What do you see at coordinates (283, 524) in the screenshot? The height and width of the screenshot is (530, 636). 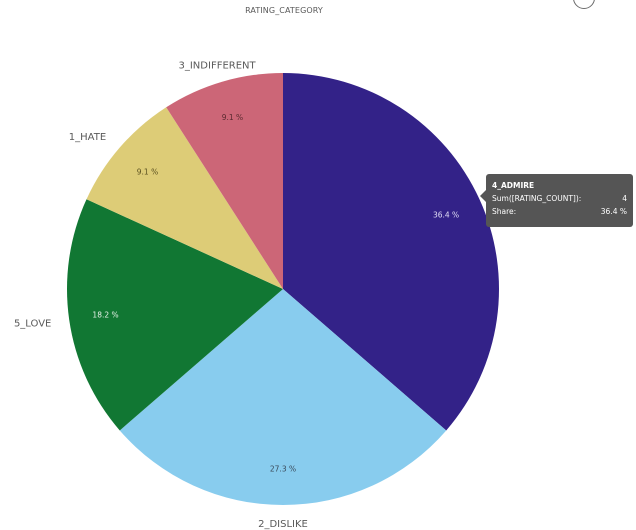 I see `slice-category-label: 2_DISLIKE` at bounding box center [283, 524].